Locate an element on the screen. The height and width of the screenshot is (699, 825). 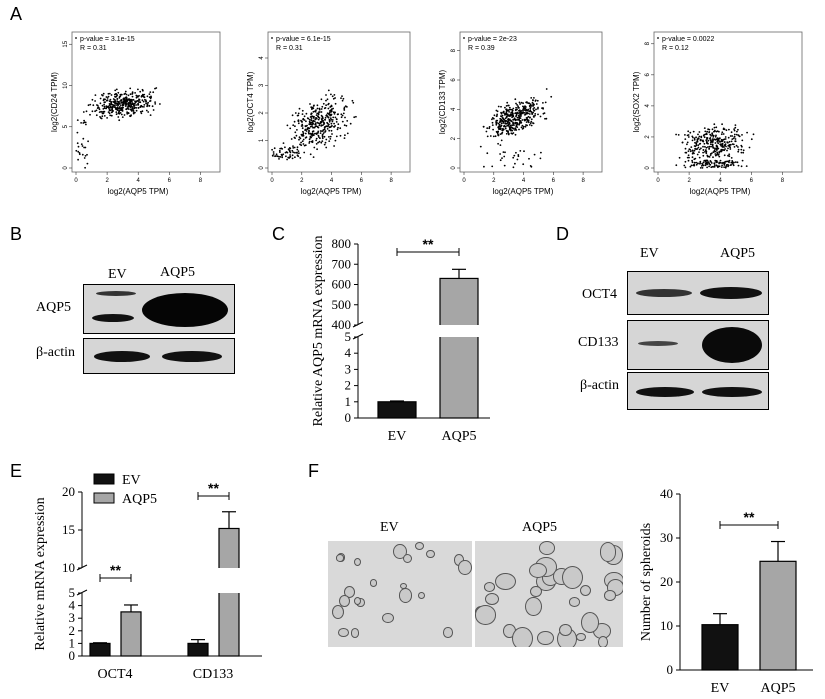
x-tick-label: 0 is located at coordinates (272, 181).